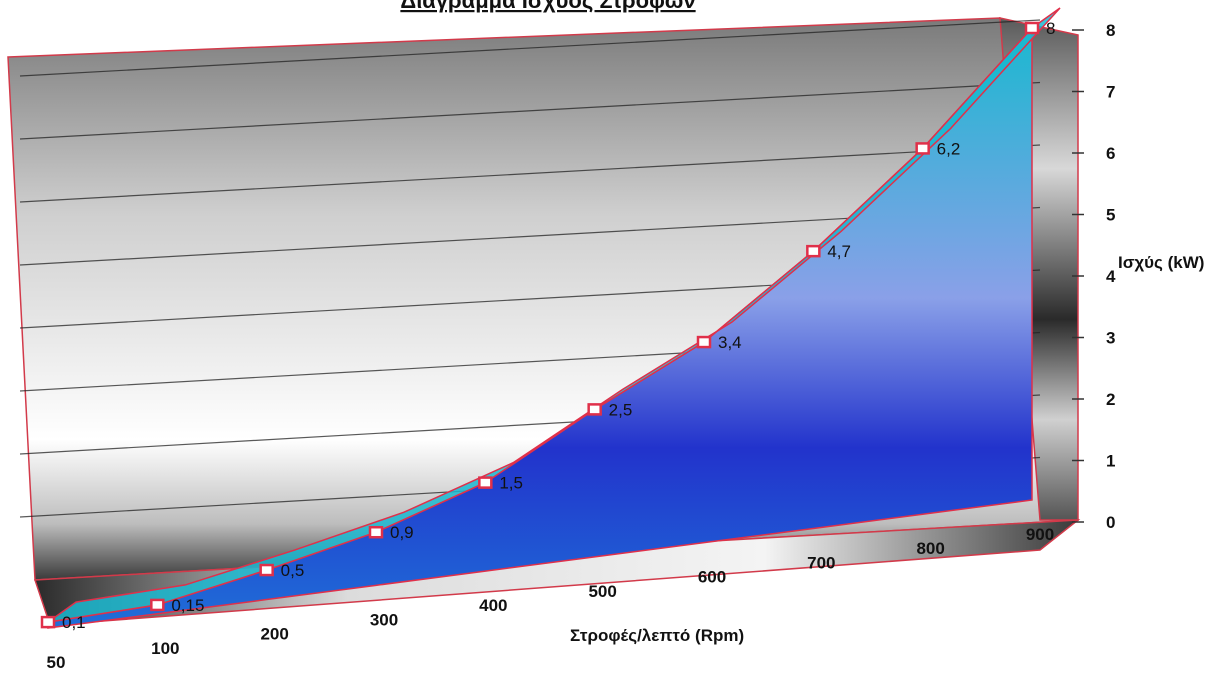  I want to click on floor, so click(557, 572).